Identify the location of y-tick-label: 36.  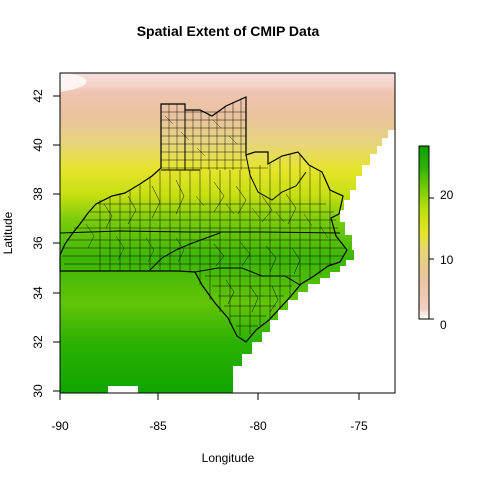
(38, 243).